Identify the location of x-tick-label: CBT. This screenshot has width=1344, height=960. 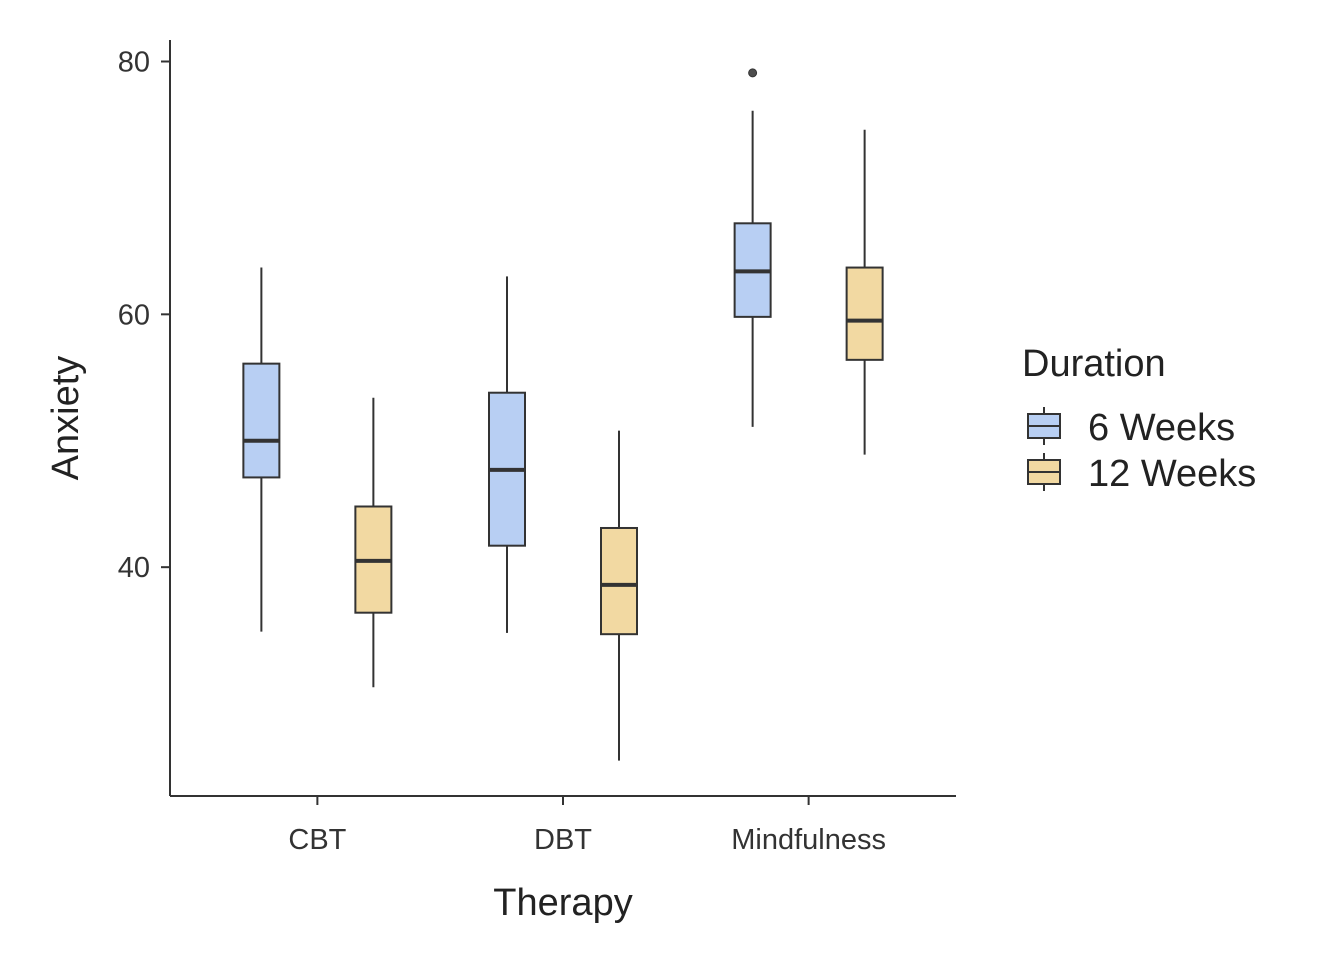
(317, 840).